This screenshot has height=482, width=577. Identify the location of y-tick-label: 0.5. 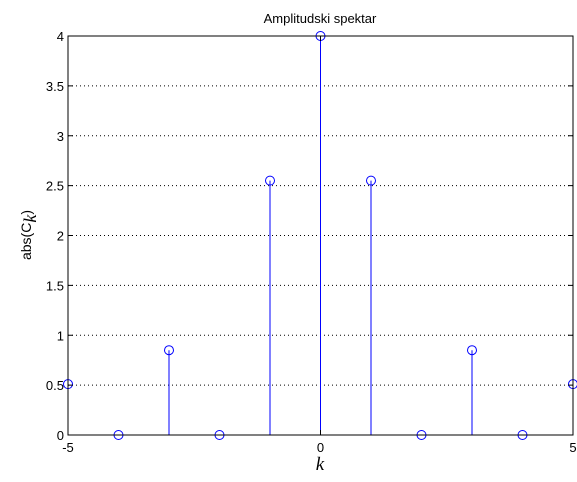
(55, 385).